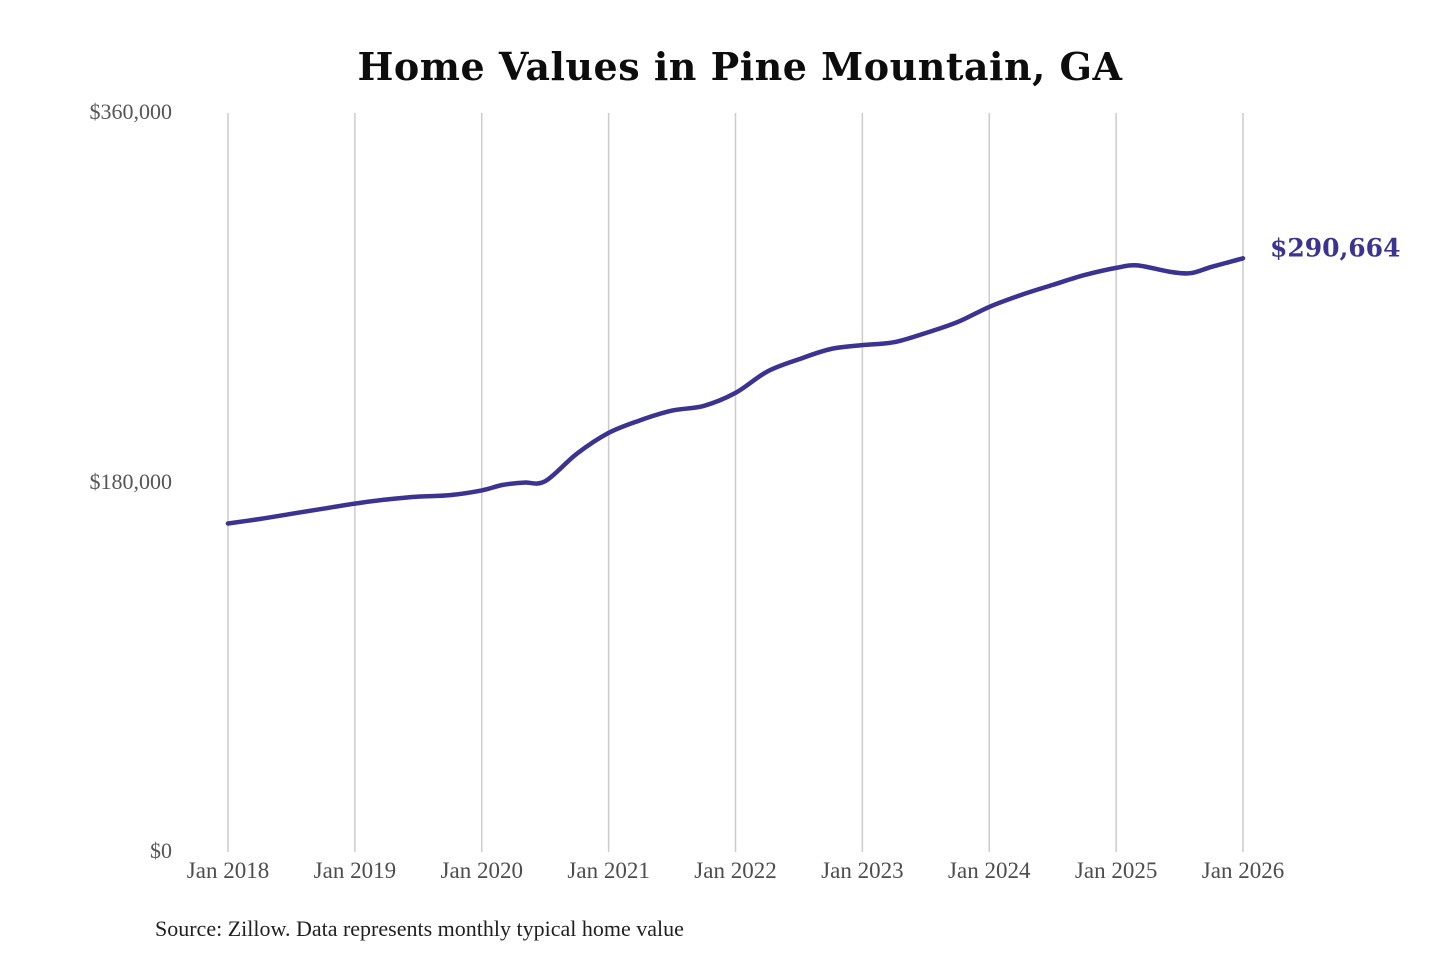 The height and width of the screenshot is (960, 1440). What do you see at coordinates (1116, 870) in the screenshot?
I see `x-axis-label: Jan 2025` at bounding box center [1116, 870].